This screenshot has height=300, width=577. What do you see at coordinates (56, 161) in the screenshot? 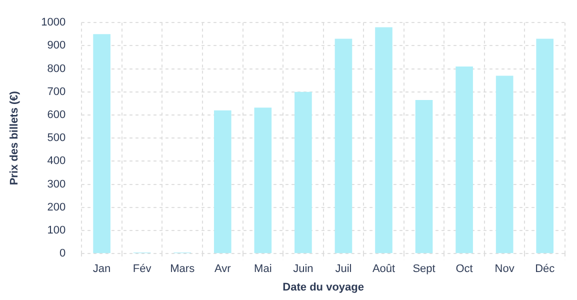
I see `y-tick-label: 400` at bounding box center [56, 161].